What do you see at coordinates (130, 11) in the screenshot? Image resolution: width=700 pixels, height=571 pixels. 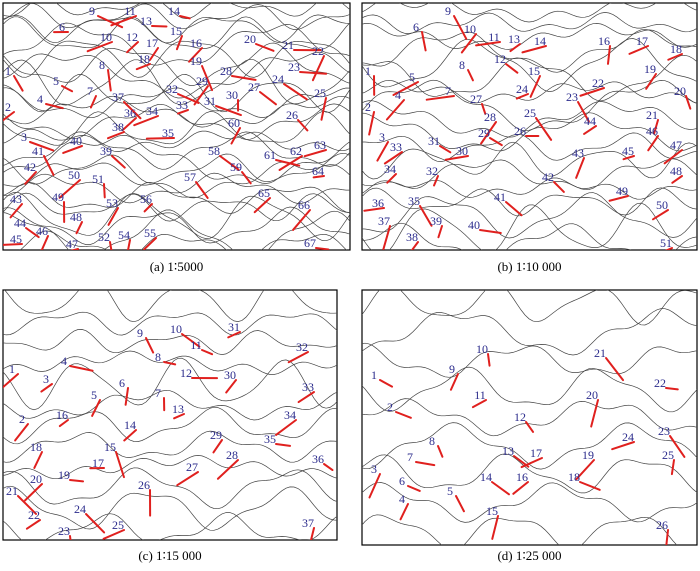 I see `ridge-label: 11` at bounding box center [130, 11].